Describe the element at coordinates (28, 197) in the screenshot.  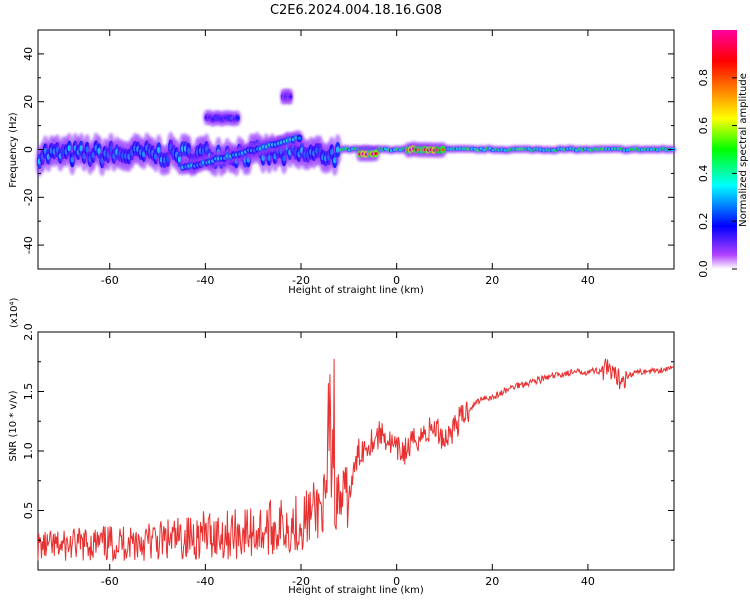
I see `y-tick-label: -20` at that location.